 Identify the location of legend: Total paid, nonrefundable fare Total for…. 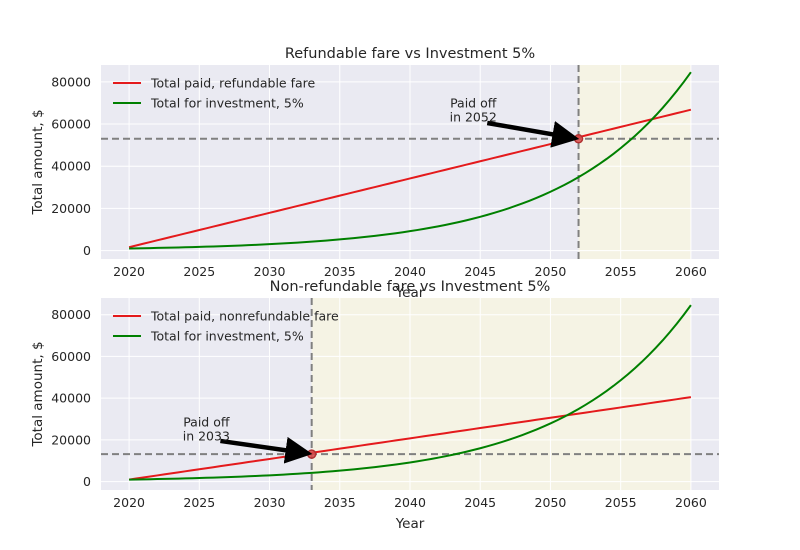
(226, 326).